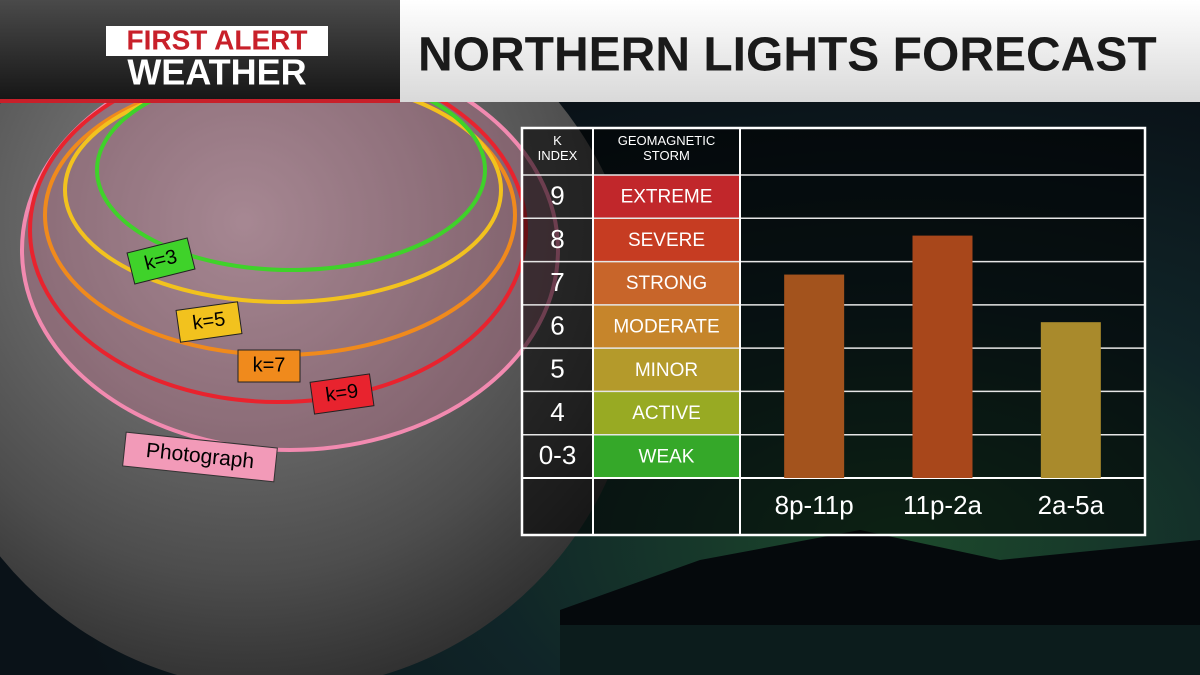 This screenshot has width=1200, height=675. I want to click on ring-label: k=7, so click(269, 365).